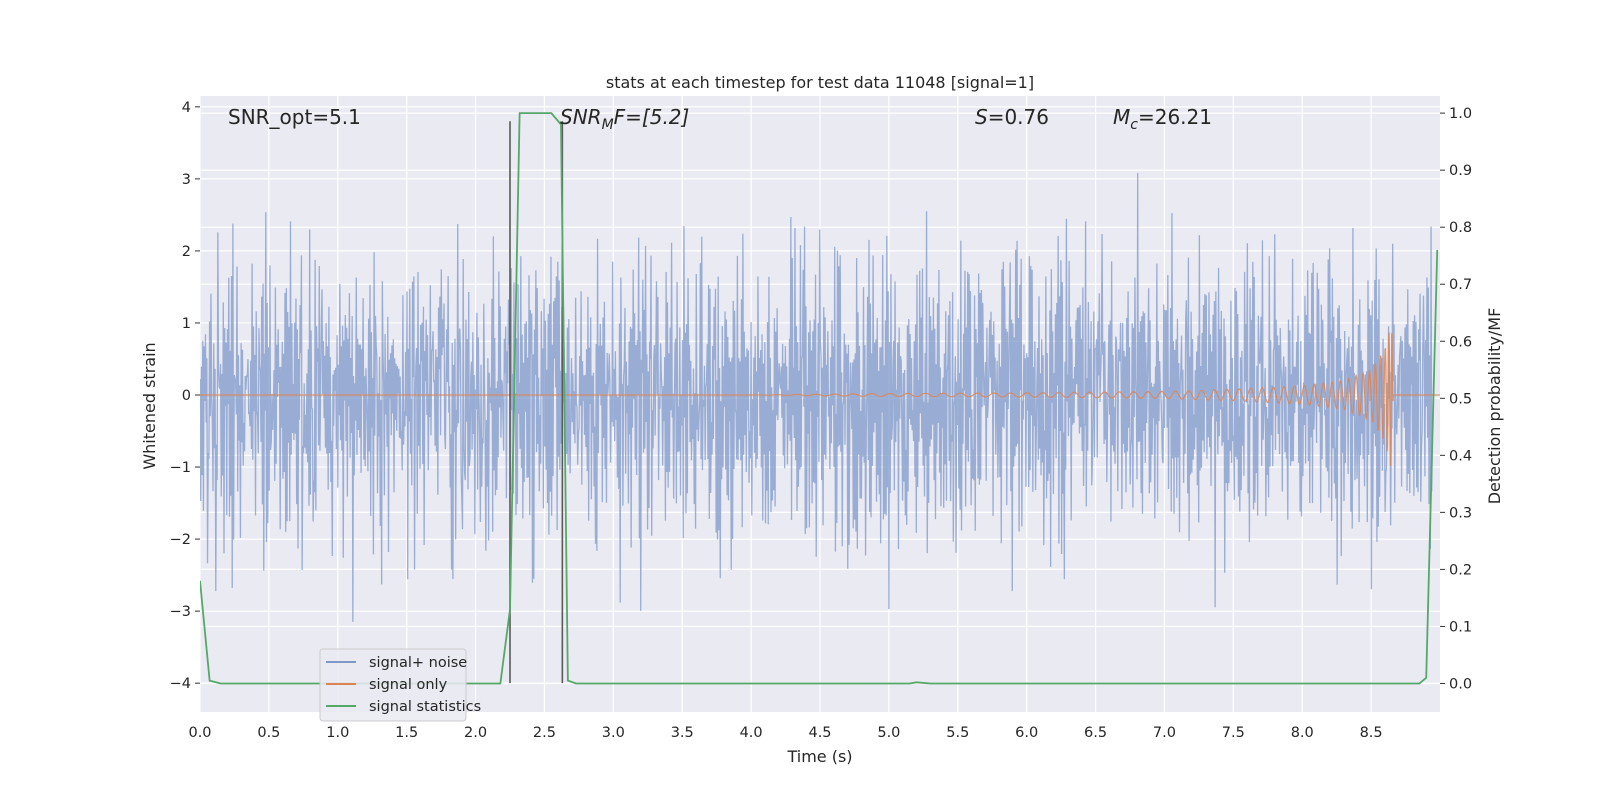 This screenshot has height=800, width=1600. What do you see at coordinates (1371, 733) in the screenshot?
I see `x-tick-label: 8.5` at bounding box center [1371, 733].